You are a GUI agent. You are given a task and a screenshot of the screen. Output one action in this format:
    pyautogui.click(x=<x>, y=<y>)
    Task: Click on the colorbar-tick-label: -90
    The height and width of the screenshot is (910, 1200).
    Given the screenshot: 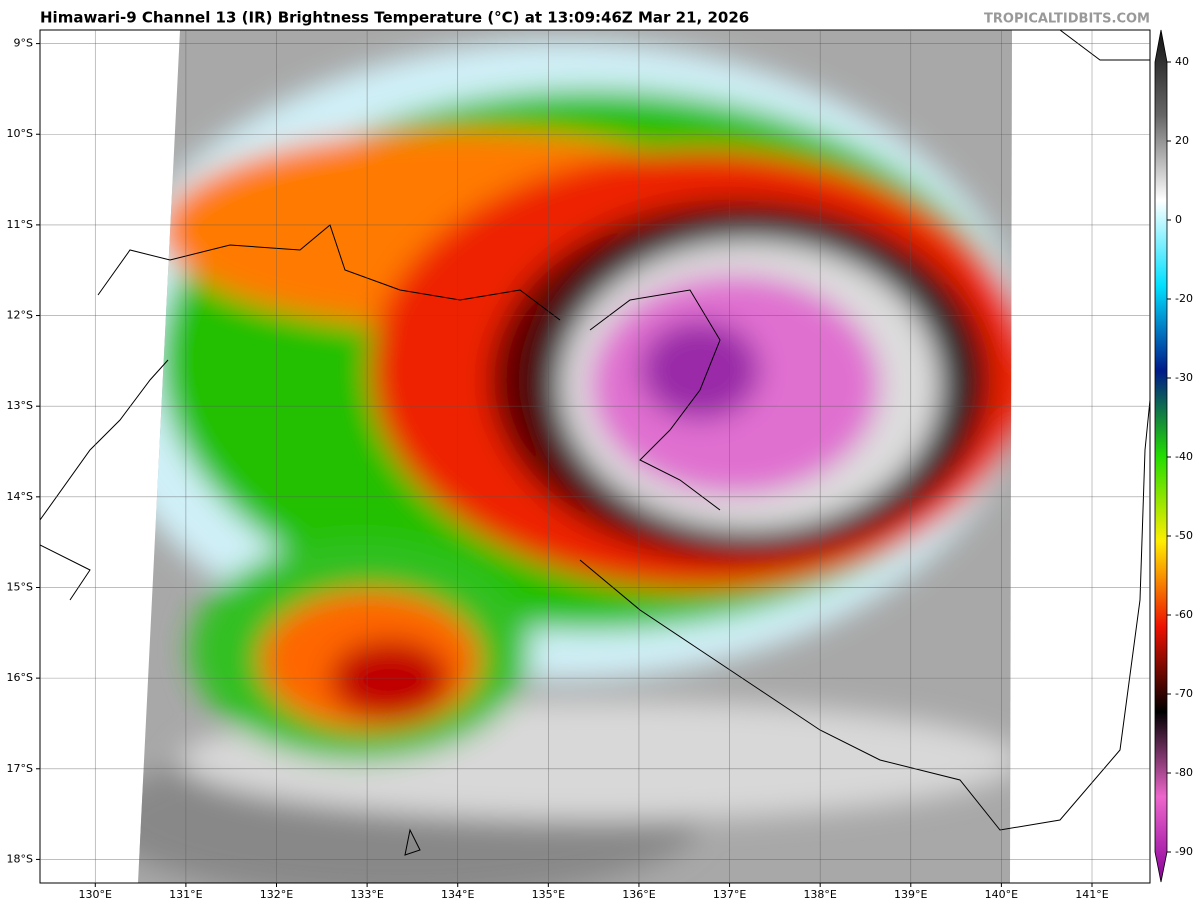 What is the action you would take?
    pyautogui.click(x=1184, y=851)
    